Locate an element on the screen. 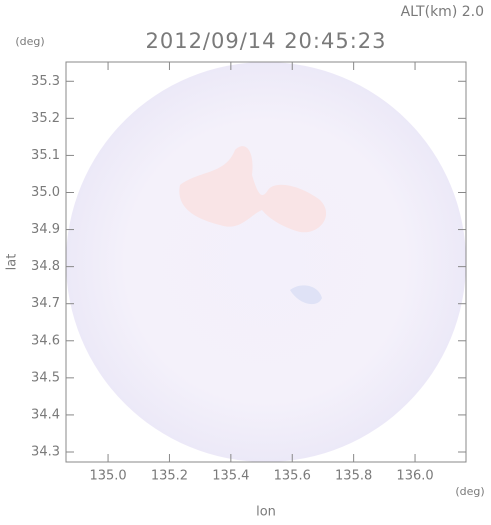 The height and width of the screenshot is (525, 491). x-tick-label: 135.2 is located at coordinates (169, 476).